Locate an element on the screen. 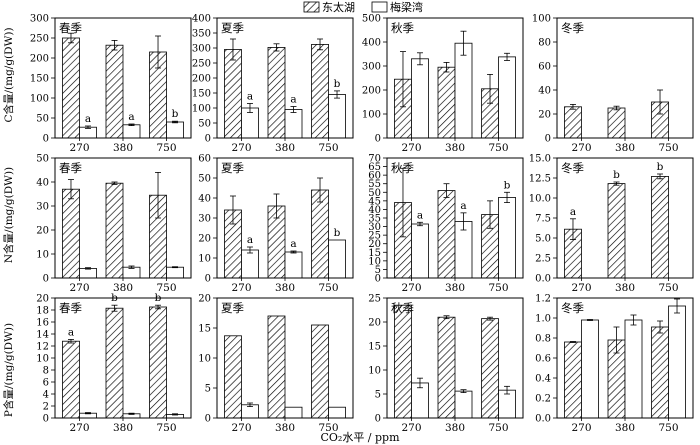 The width and height of the screenshot is (700, 445). y-tick-label: 65 is located at coordinates (374, 167).